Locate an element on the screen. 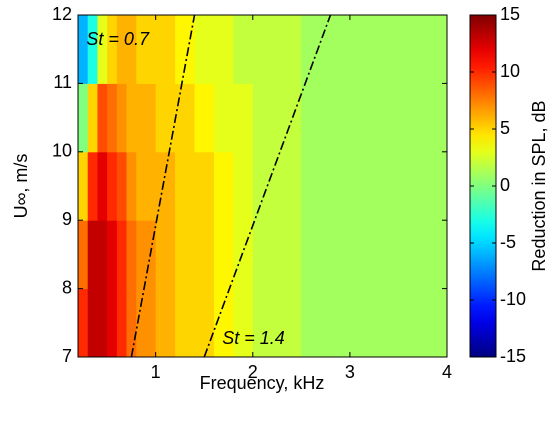 Image resolution: width=555 pixels, height=421 pixels. colorbar is located at coordinates (483, 186).